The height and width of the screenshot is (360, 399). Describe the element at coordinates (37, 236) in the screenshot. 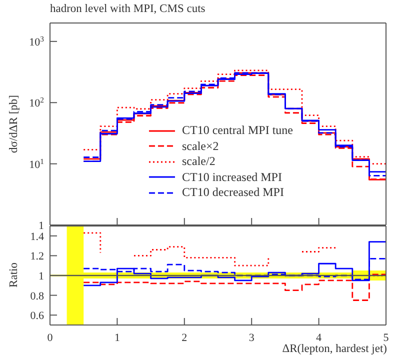

I see `y-tick-label: 1.4` at that location.